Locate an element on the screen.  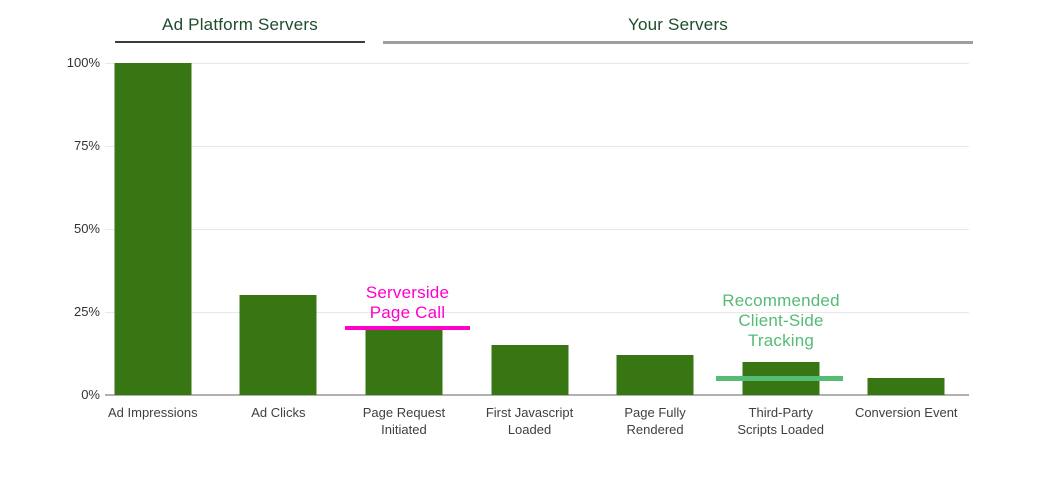
x-axis-baseline is located at coordinates (537, 395).